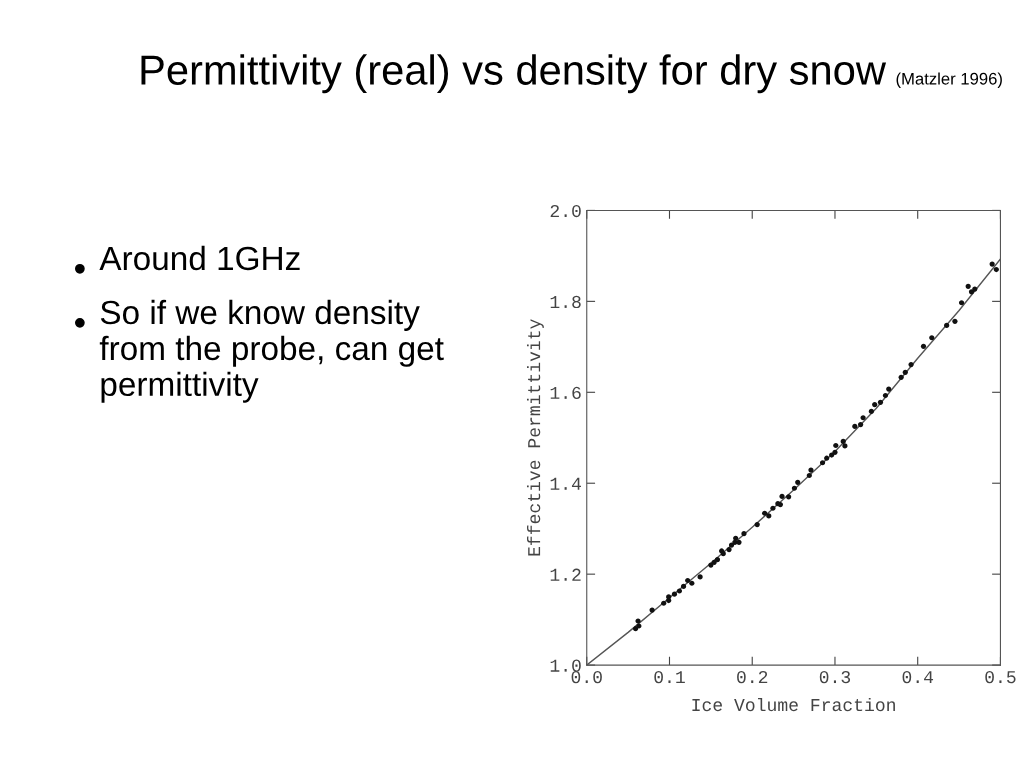 The height and width of the screenshot is (768, 1024). Describe the element at coordinates (565, 665) in the screenshot. I see `y-tick-label: 1.0` at that location.